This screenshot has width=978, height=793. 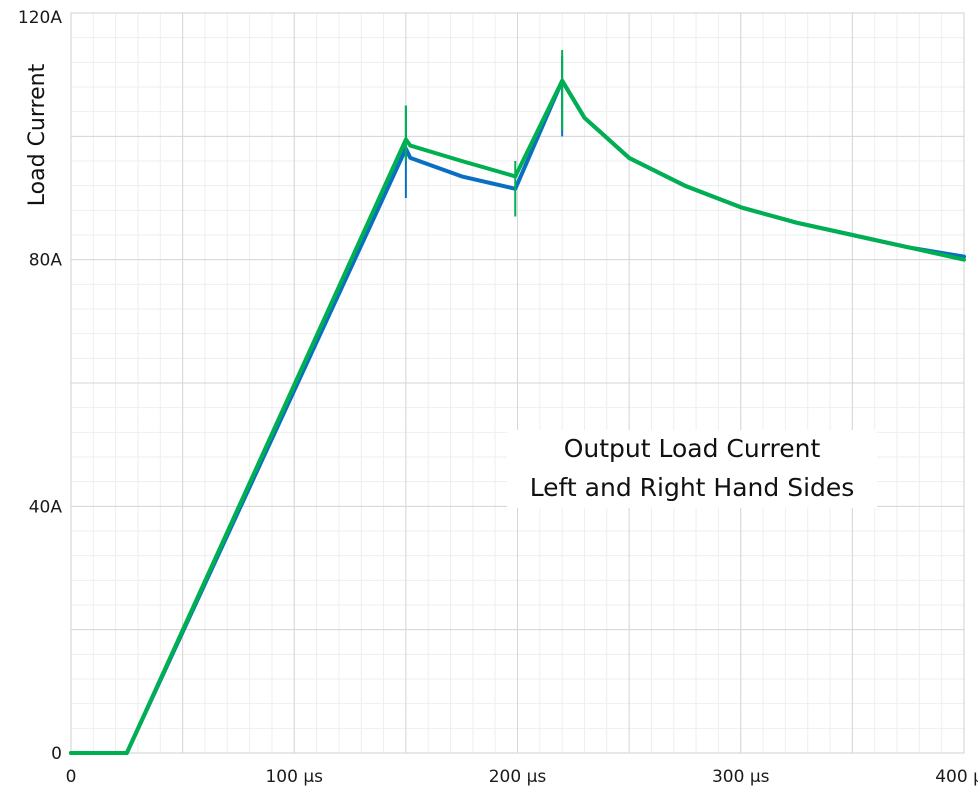 What do you see at coordinates (741, 777) in the screenshot?
I see `x-tick-label: 300 µs` at bounding box center [741, 777].